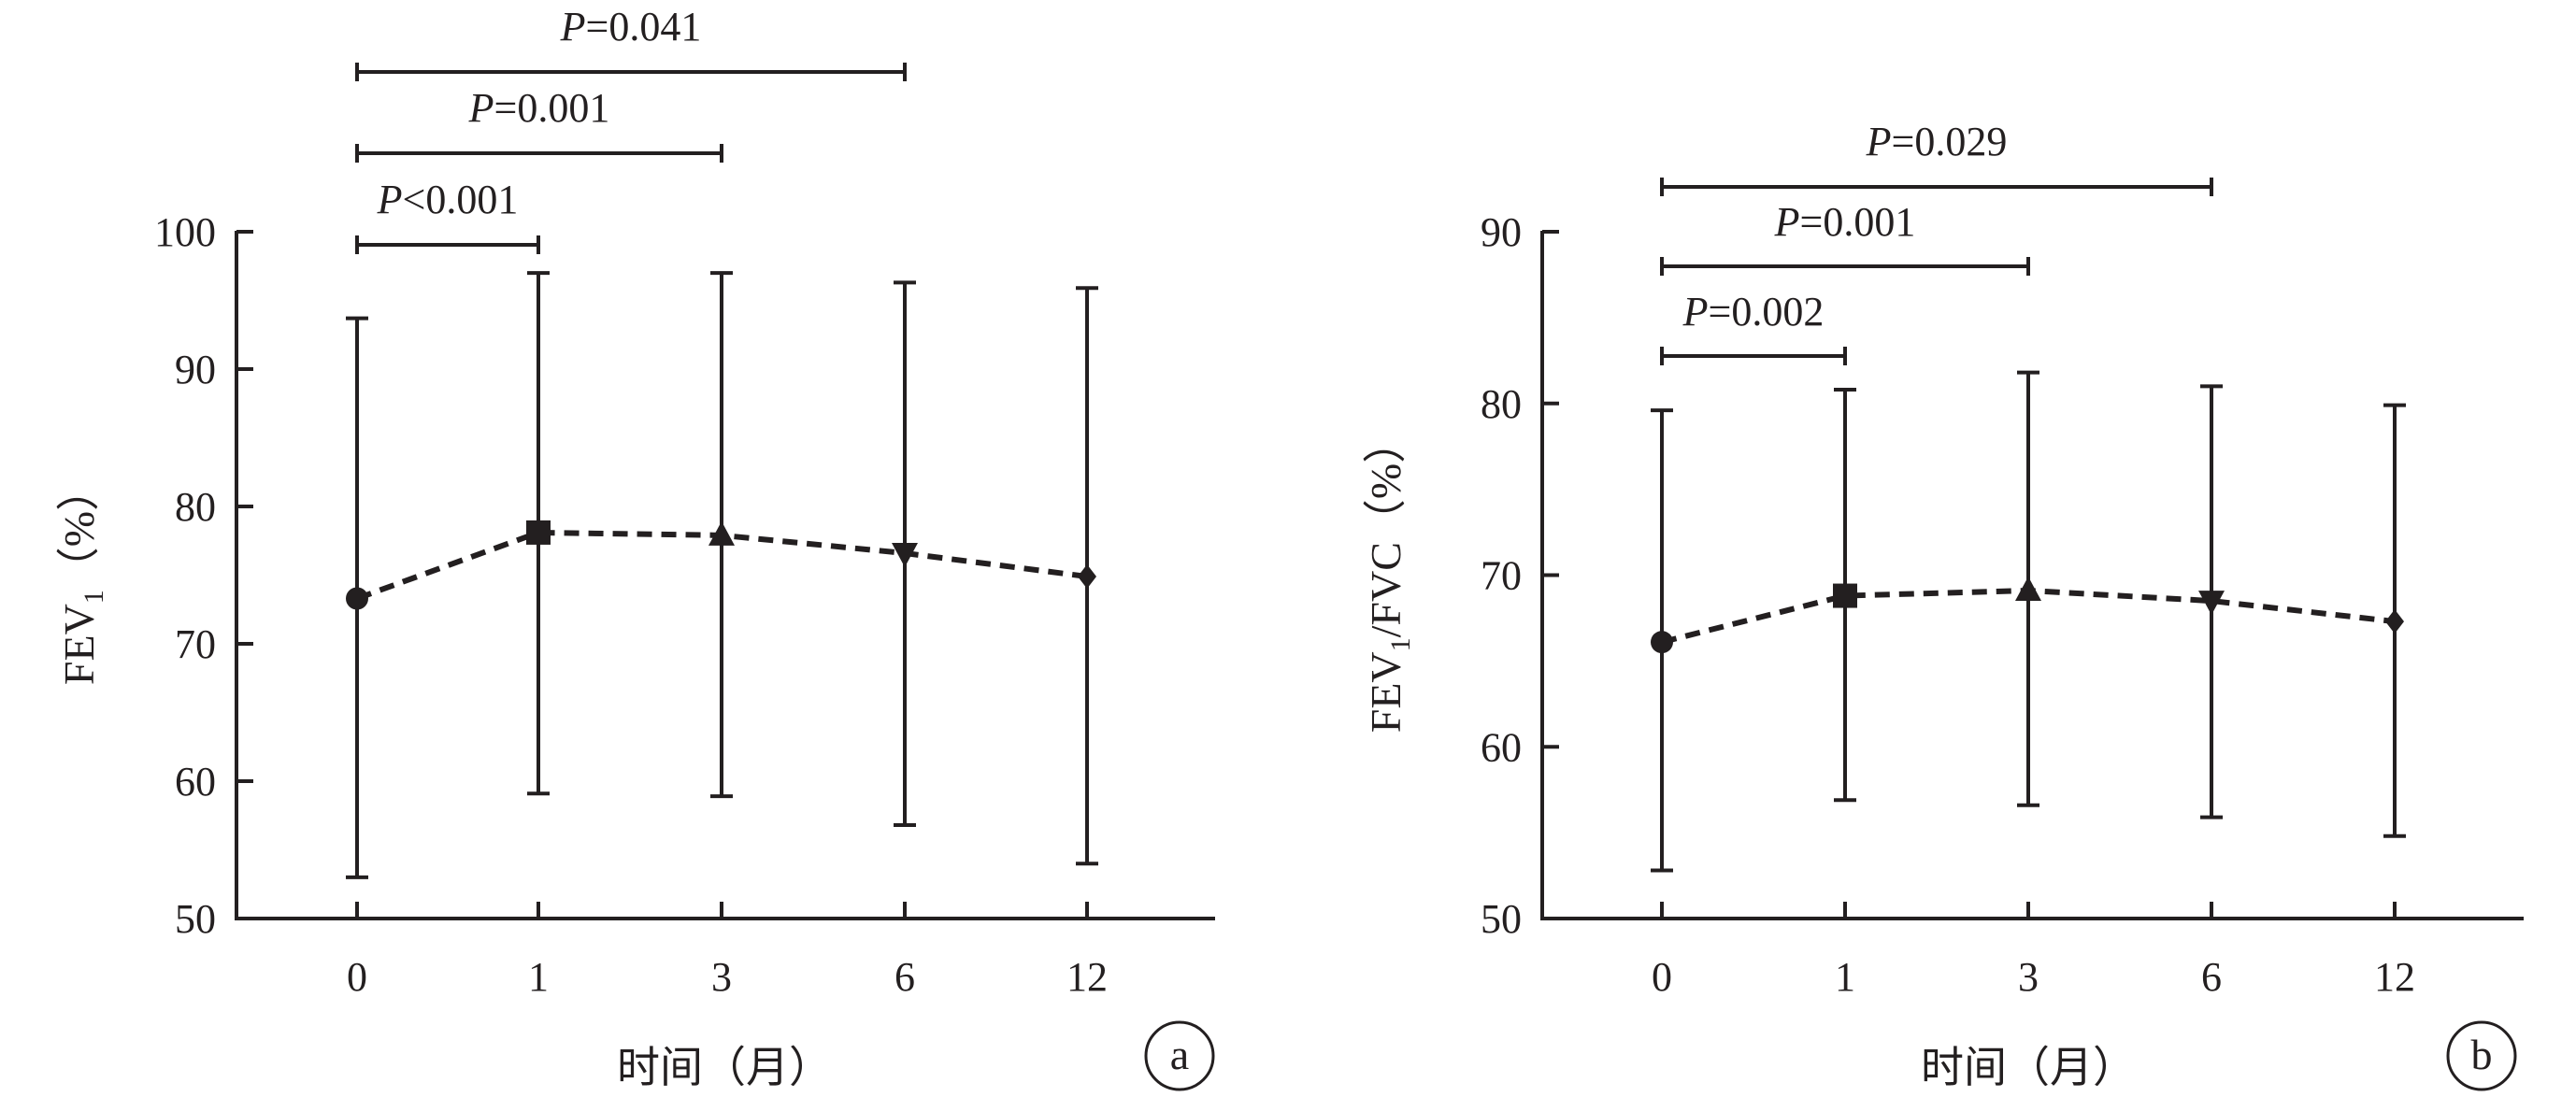 The image size is (2576, 1097). I want to click on y-axis-title: FEV1/FVC（%）, so click(1389, 577).